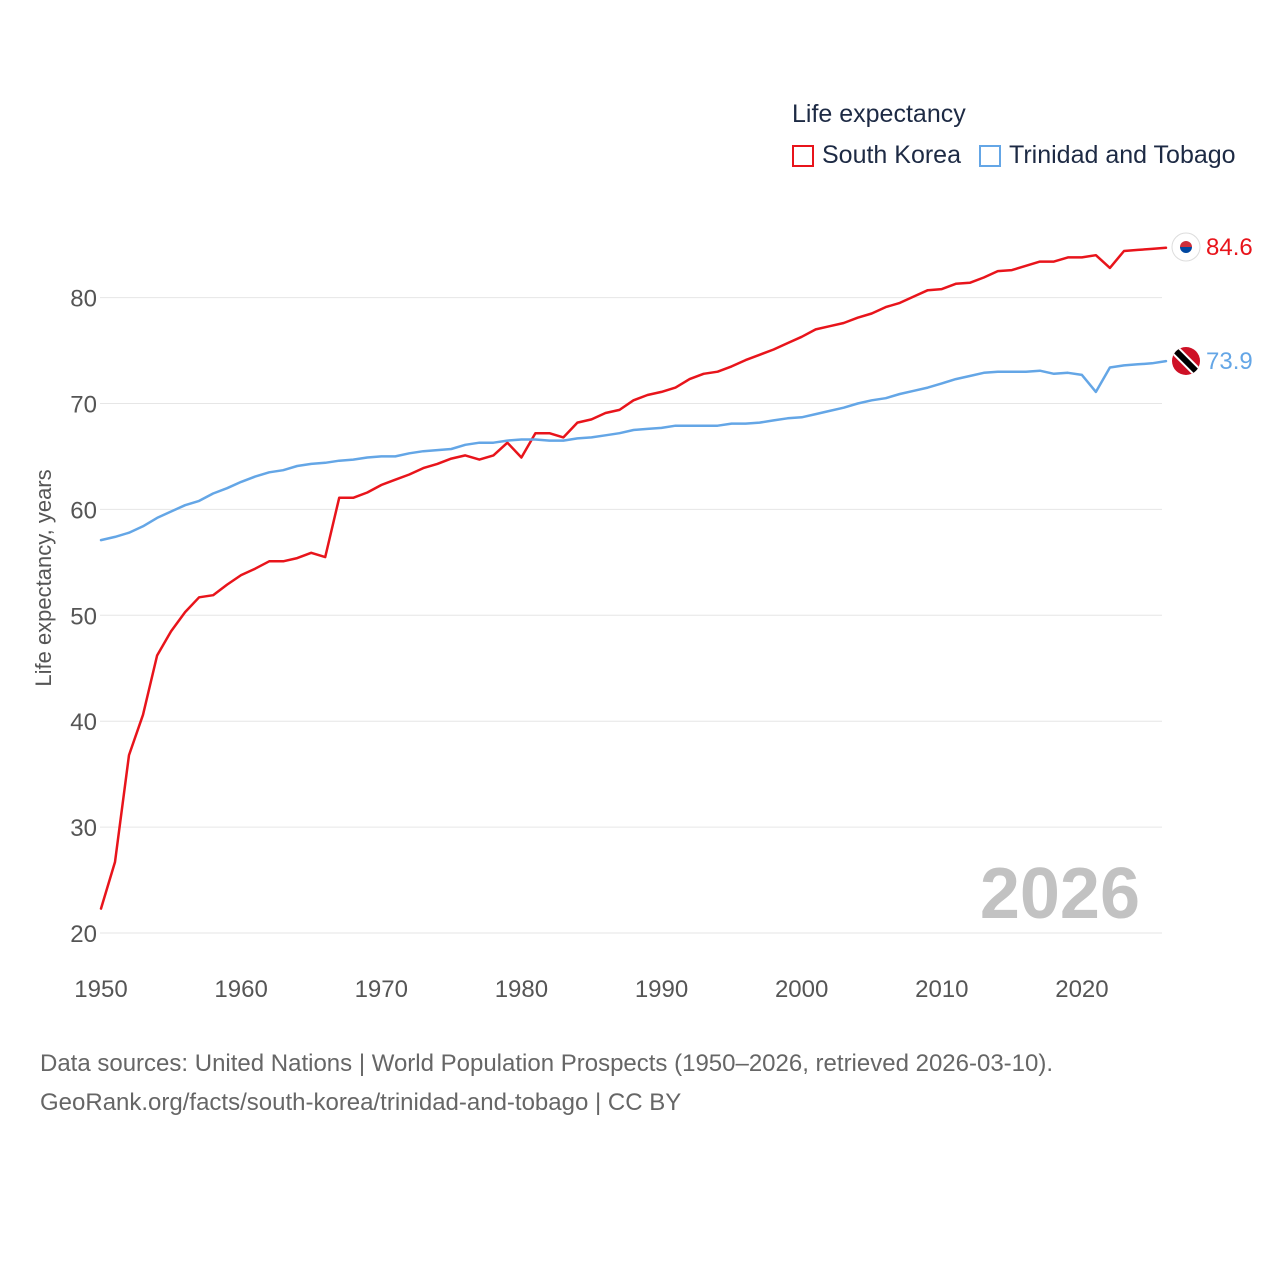 The image size is (1280, 1280). I want to click on legend-item-trinidad-and-tobago: Trinidad and Tobago, so click(1107, 155).